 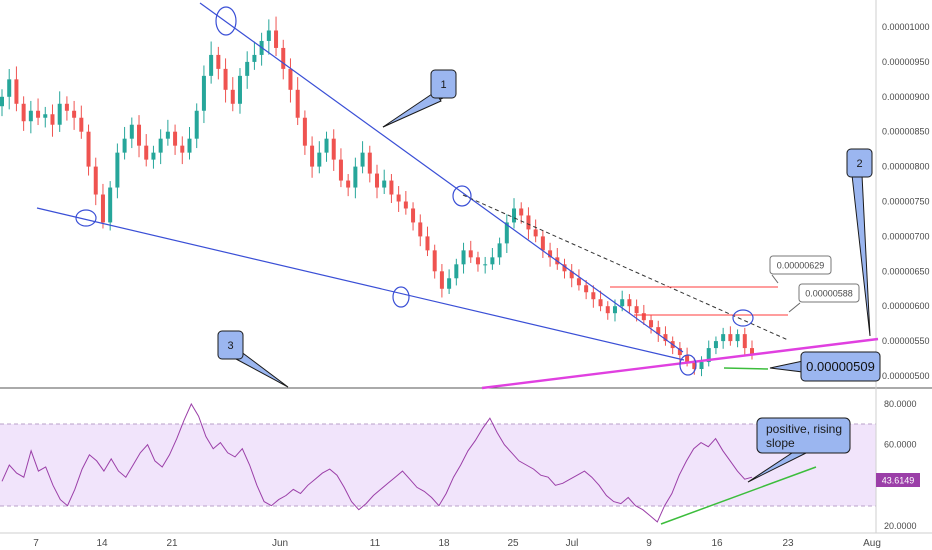 What do you see at coordinates (775, 279) in the screenshot?
I see `level-high-tag-pointer` at bounding box center [775, 279].